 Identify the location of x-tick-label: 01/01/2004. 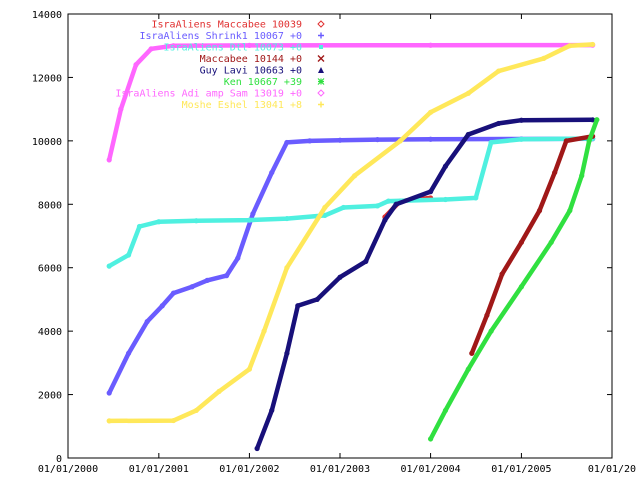
(430, 469).